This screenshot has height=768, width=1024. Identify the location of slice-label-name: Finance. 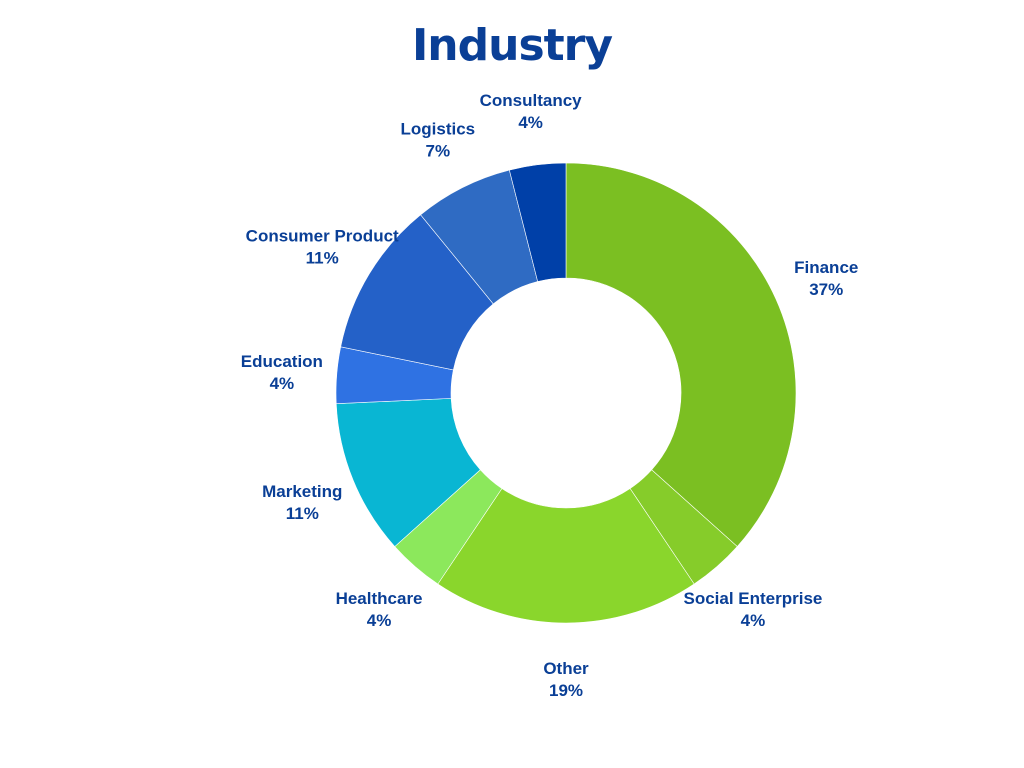
(826, 267).